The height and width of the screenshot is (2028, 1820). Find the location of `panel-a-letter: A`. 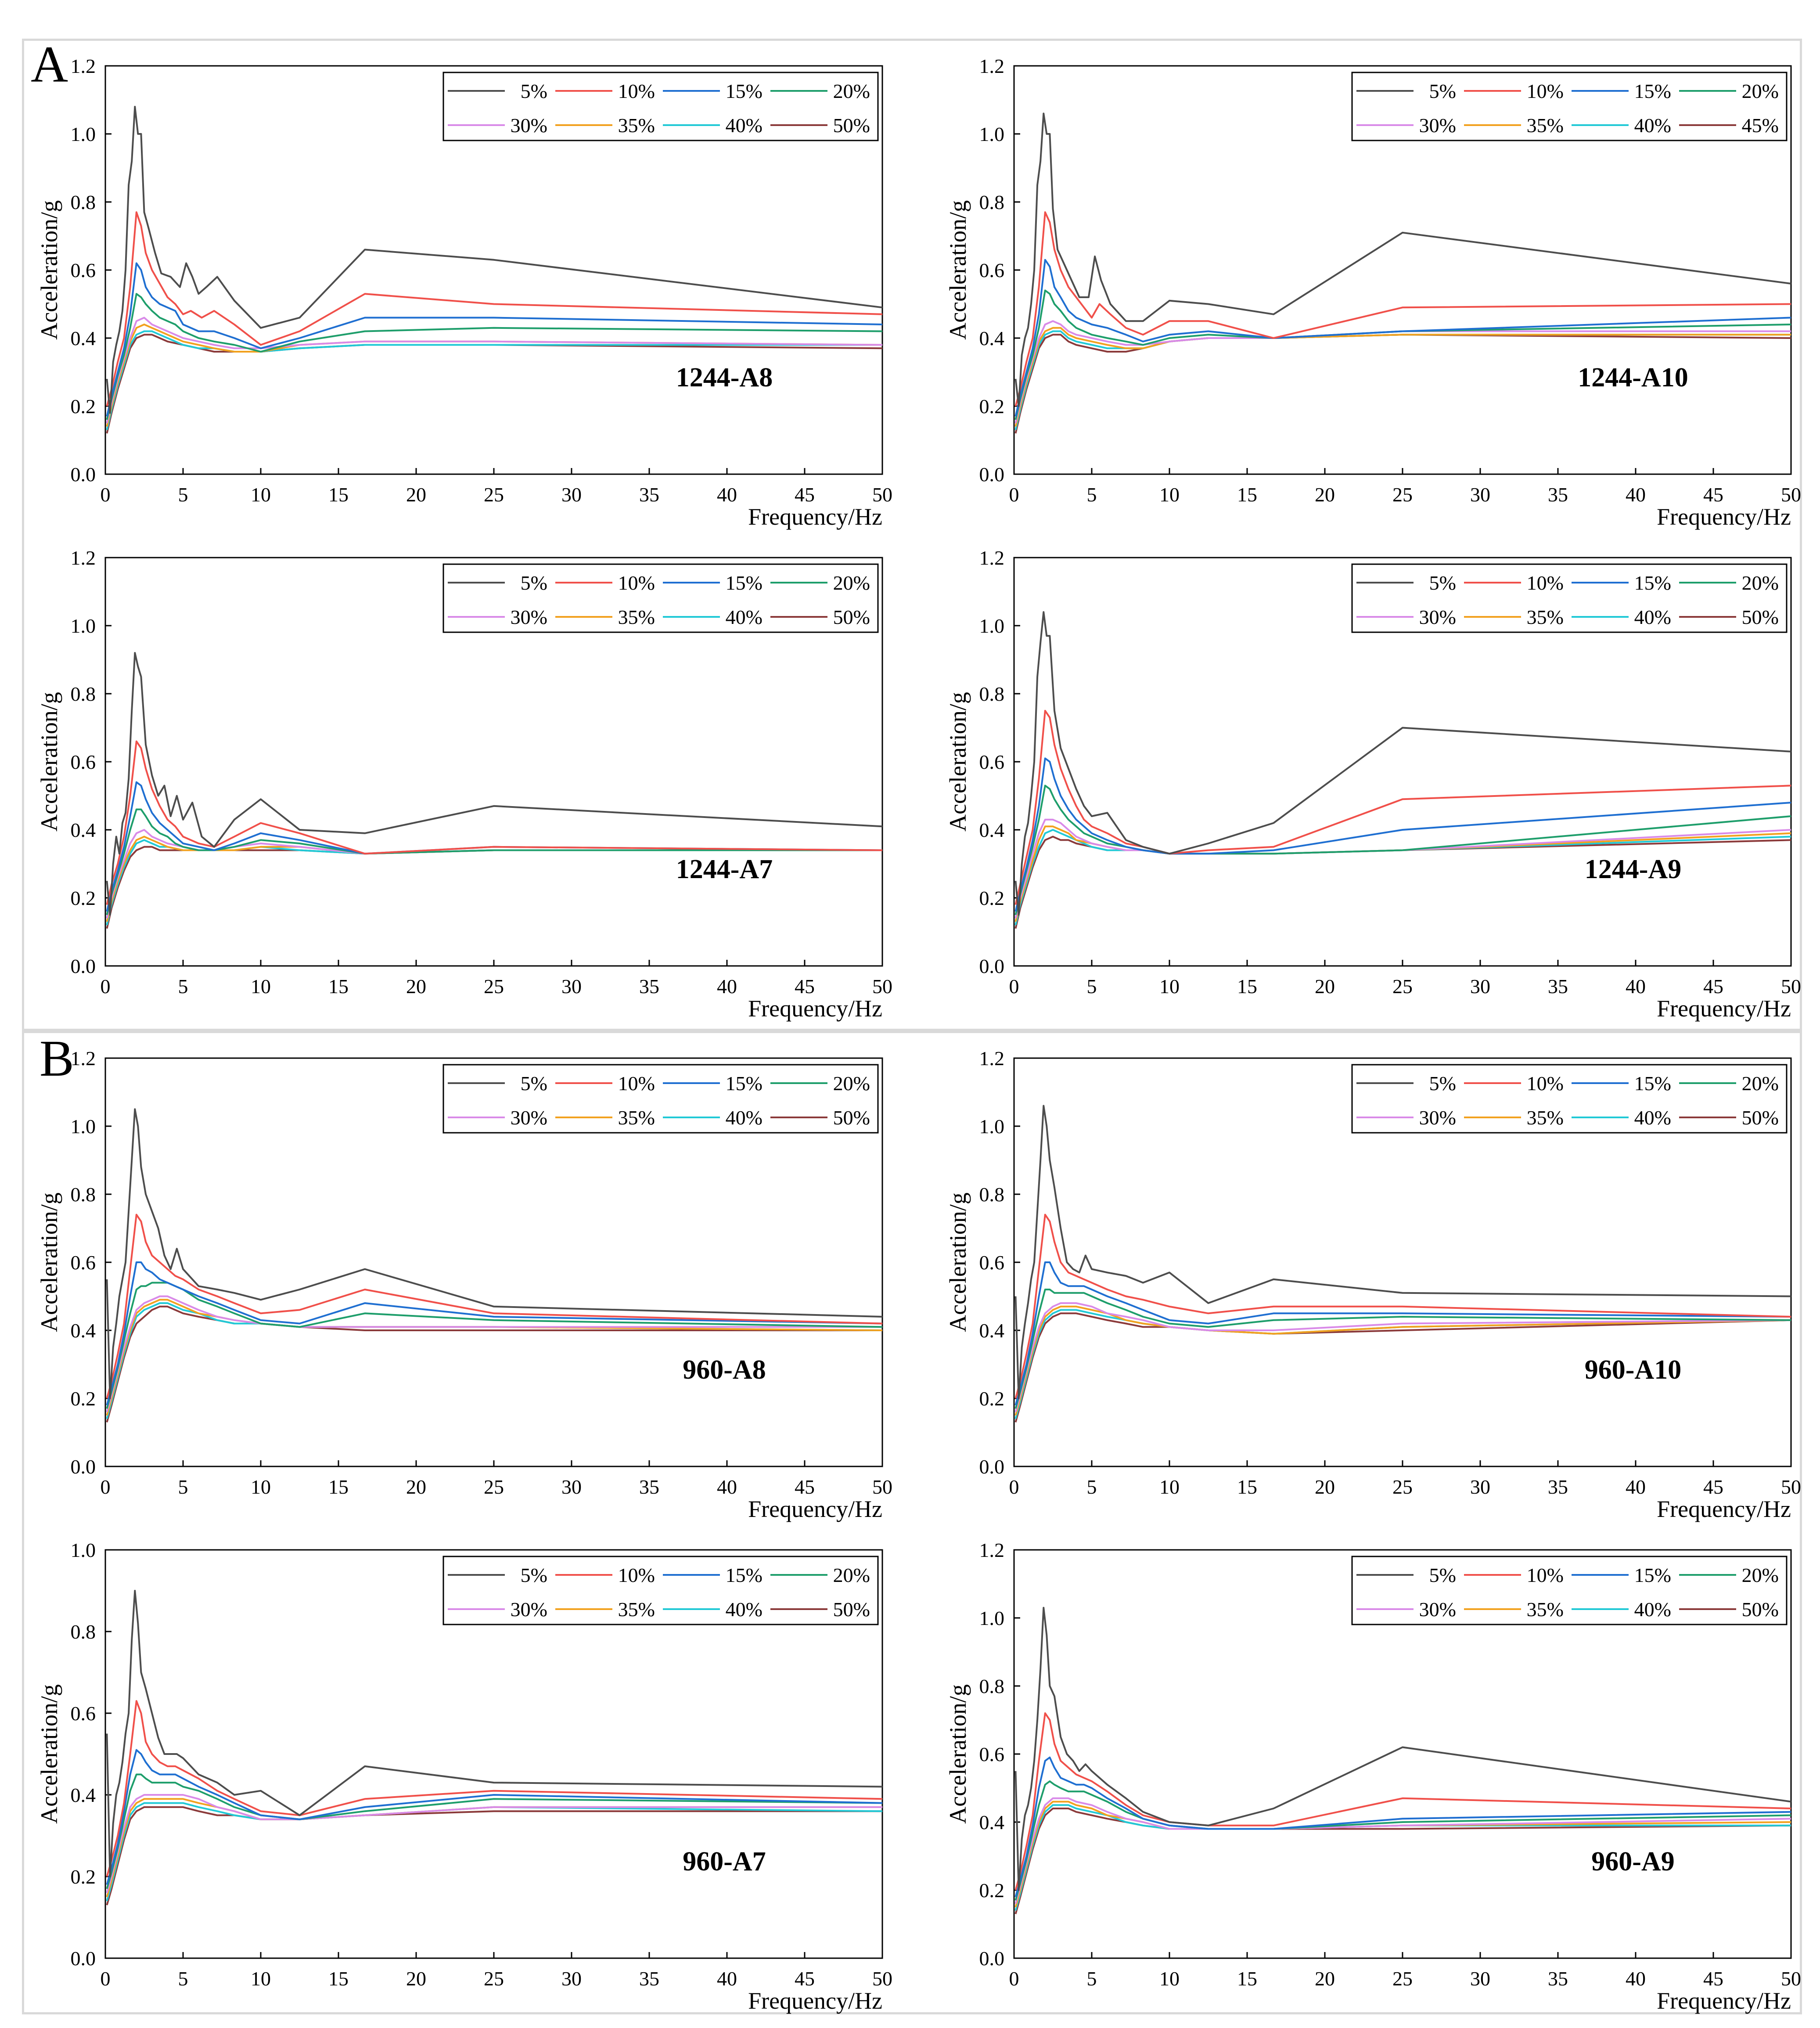

panel-a-letter: A is located at coordinates (49, 64).